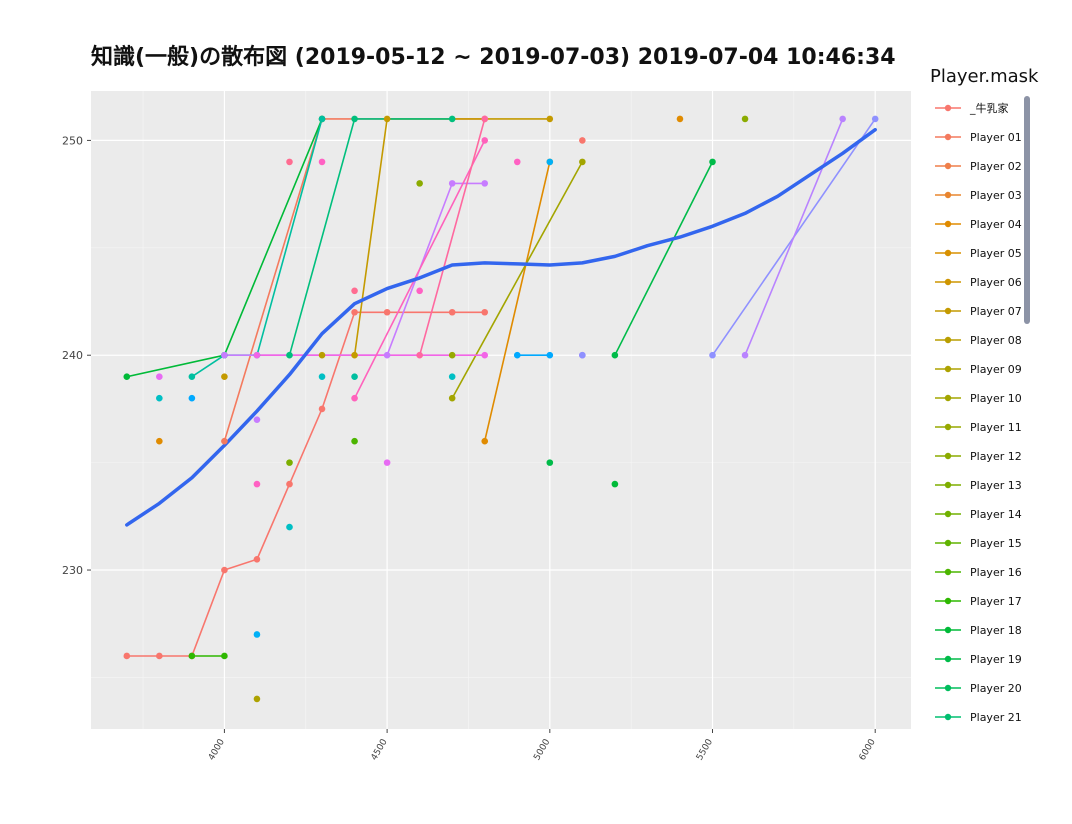  Describe the element at coordinates (380, 749) in the screenshot. I see `x-tick-label-1: 4500` at that location.